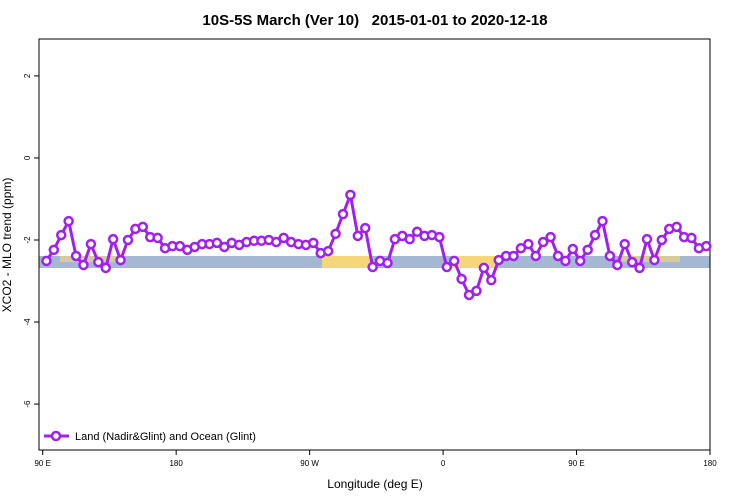 The image size is (750, 500). Describe the element at coordinates (27, 157) in the screenshot. I see `y-tick-label: 0` at that location.